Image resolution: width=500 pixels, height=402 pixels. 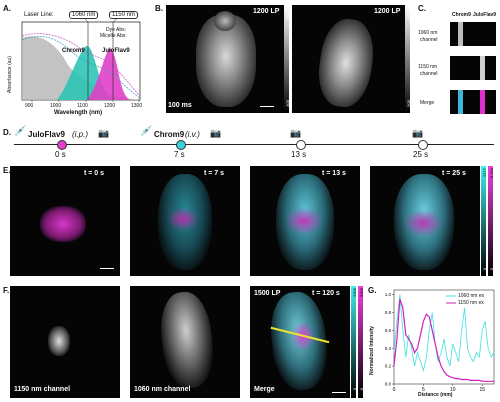 I want to click on panel-b-cbar1-bot: 300, so click(x=287, y=103).